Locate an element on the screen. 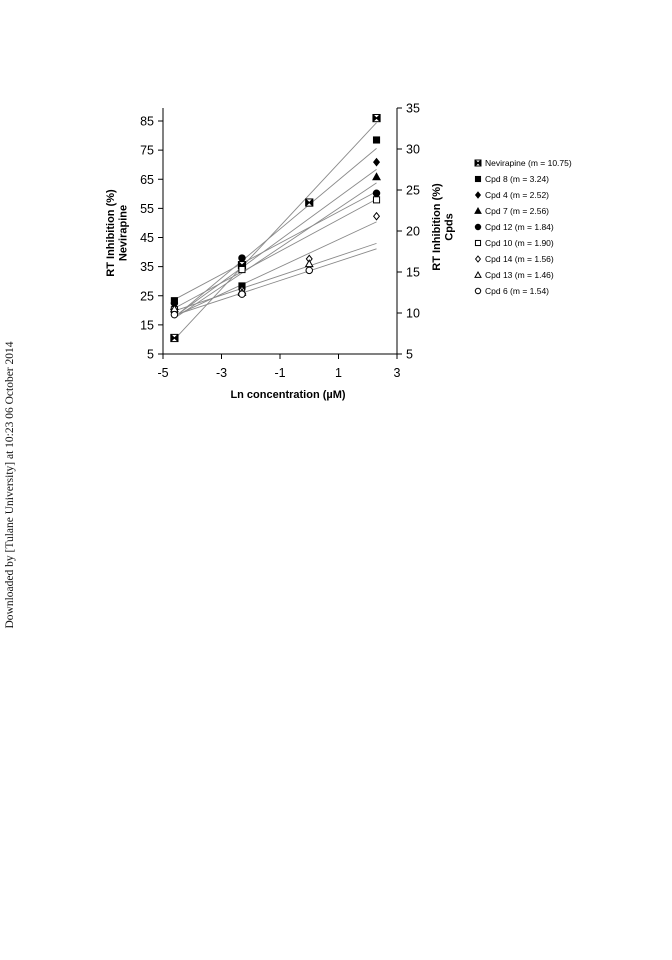 This screenshot has height=960, width=672. legend-entry: Nevirapine (m = 10.75) is located at coordinates (528, 163).